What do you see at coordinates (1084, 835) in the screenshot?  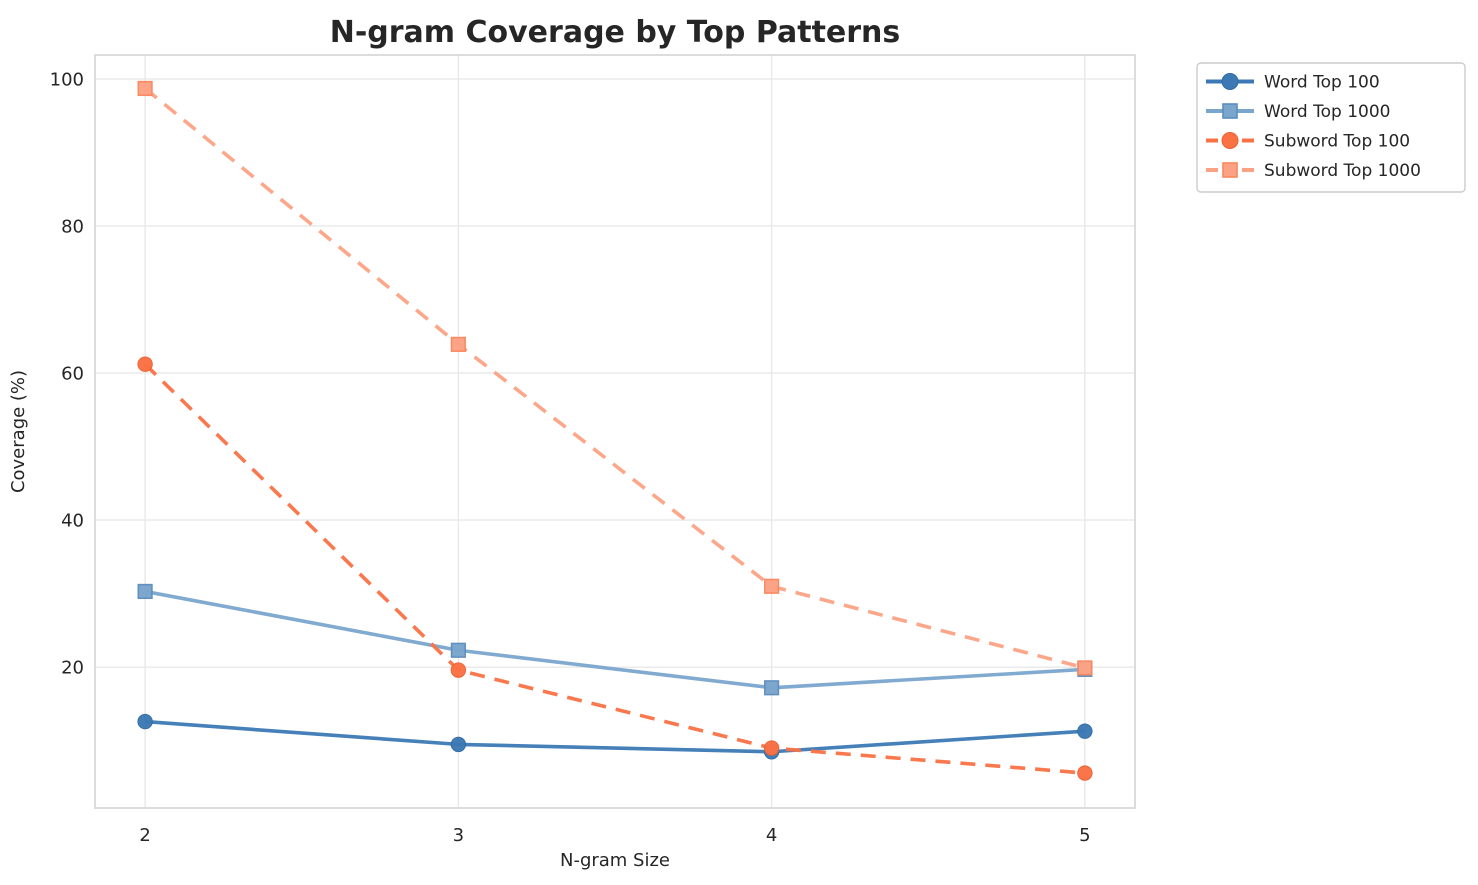 I see `x-tick-label: 5` at bounding box center [1084, 835].